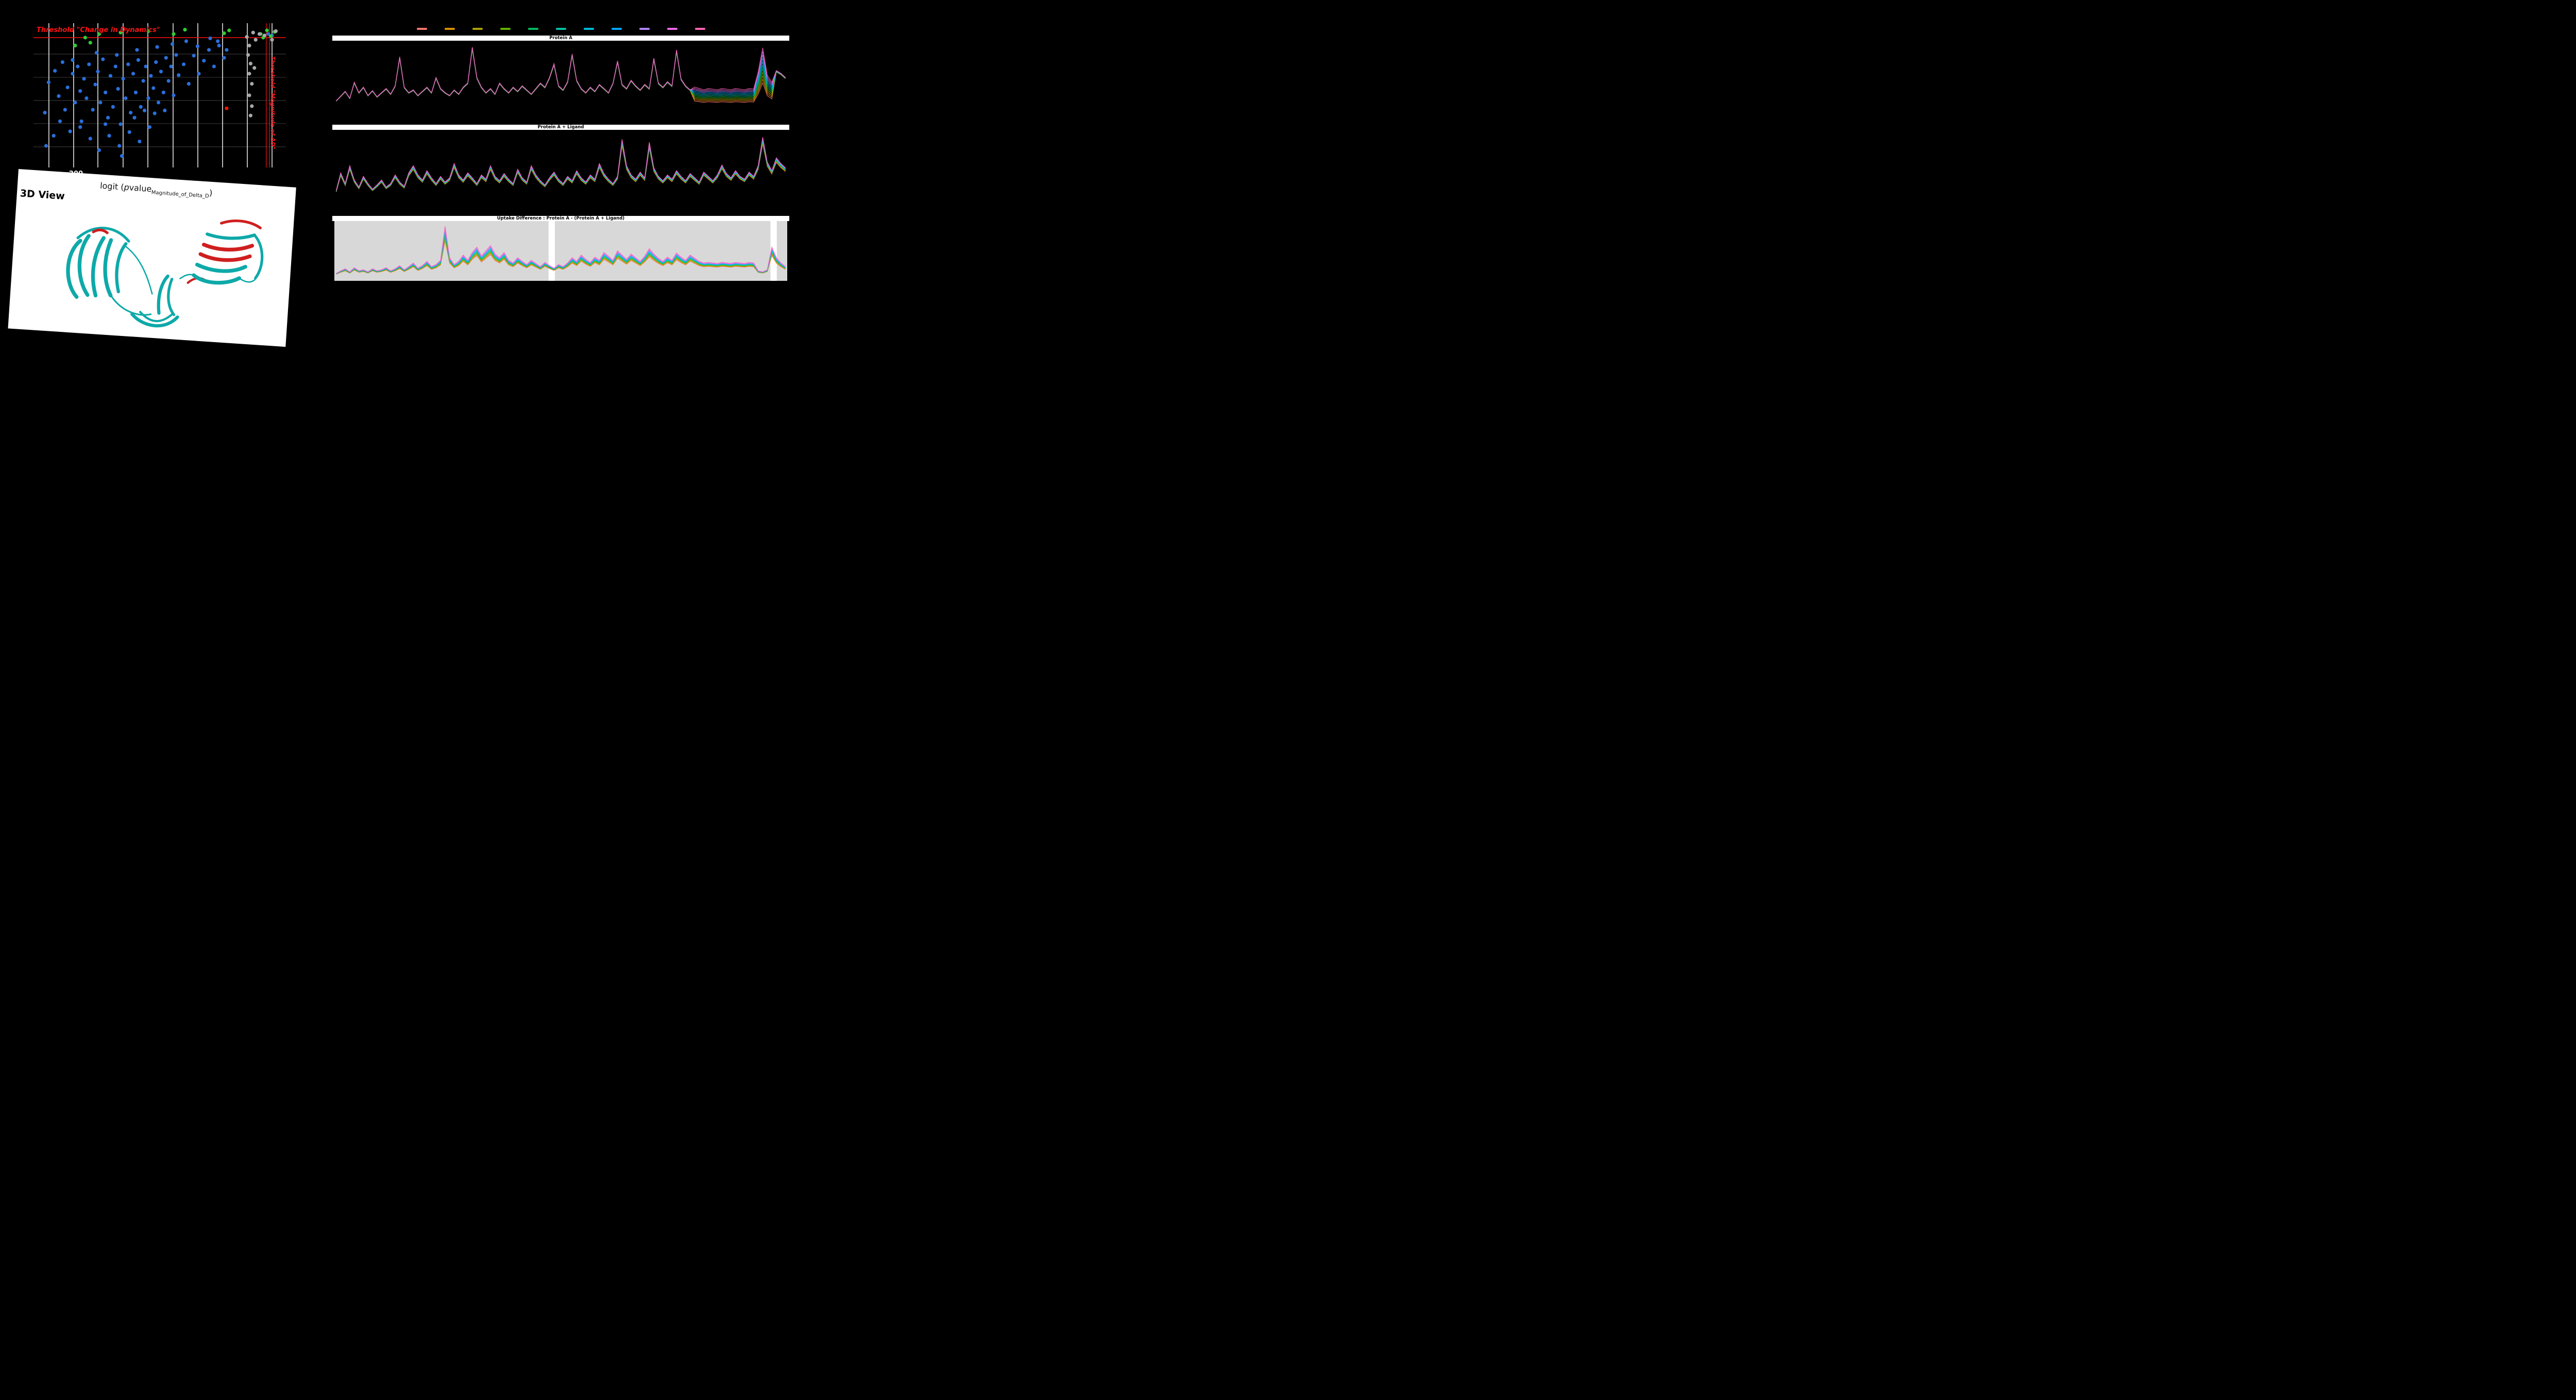  What do you see at coordinates (156, 273) in the screenshot?
I see `protein-ribbon-view` at bounding box center [156, 273].